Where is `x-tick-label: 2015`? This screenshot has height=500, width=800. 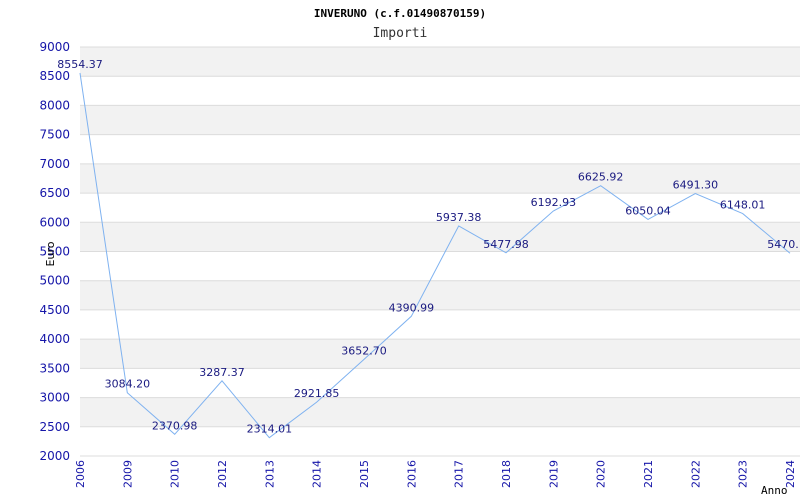
x-tick-label: 2015 is located at coordinates (364, 474).